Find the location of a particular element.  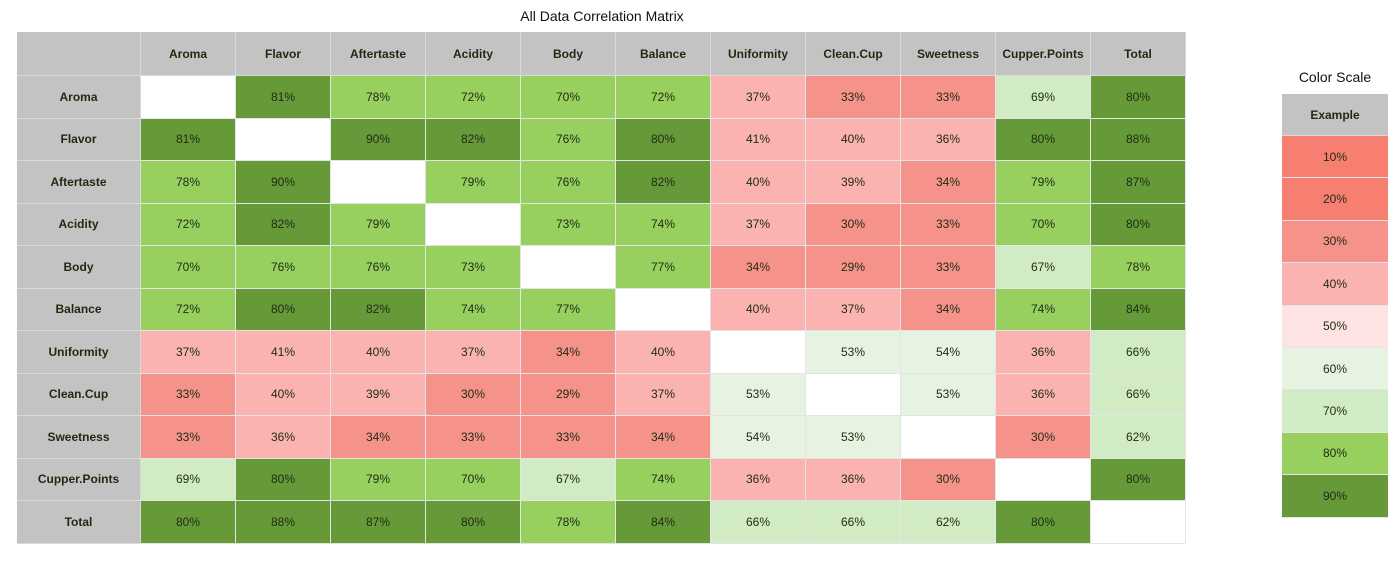

matrix-cell-clean-cup-uniformity: 53% is located at coordinates (758, 394).